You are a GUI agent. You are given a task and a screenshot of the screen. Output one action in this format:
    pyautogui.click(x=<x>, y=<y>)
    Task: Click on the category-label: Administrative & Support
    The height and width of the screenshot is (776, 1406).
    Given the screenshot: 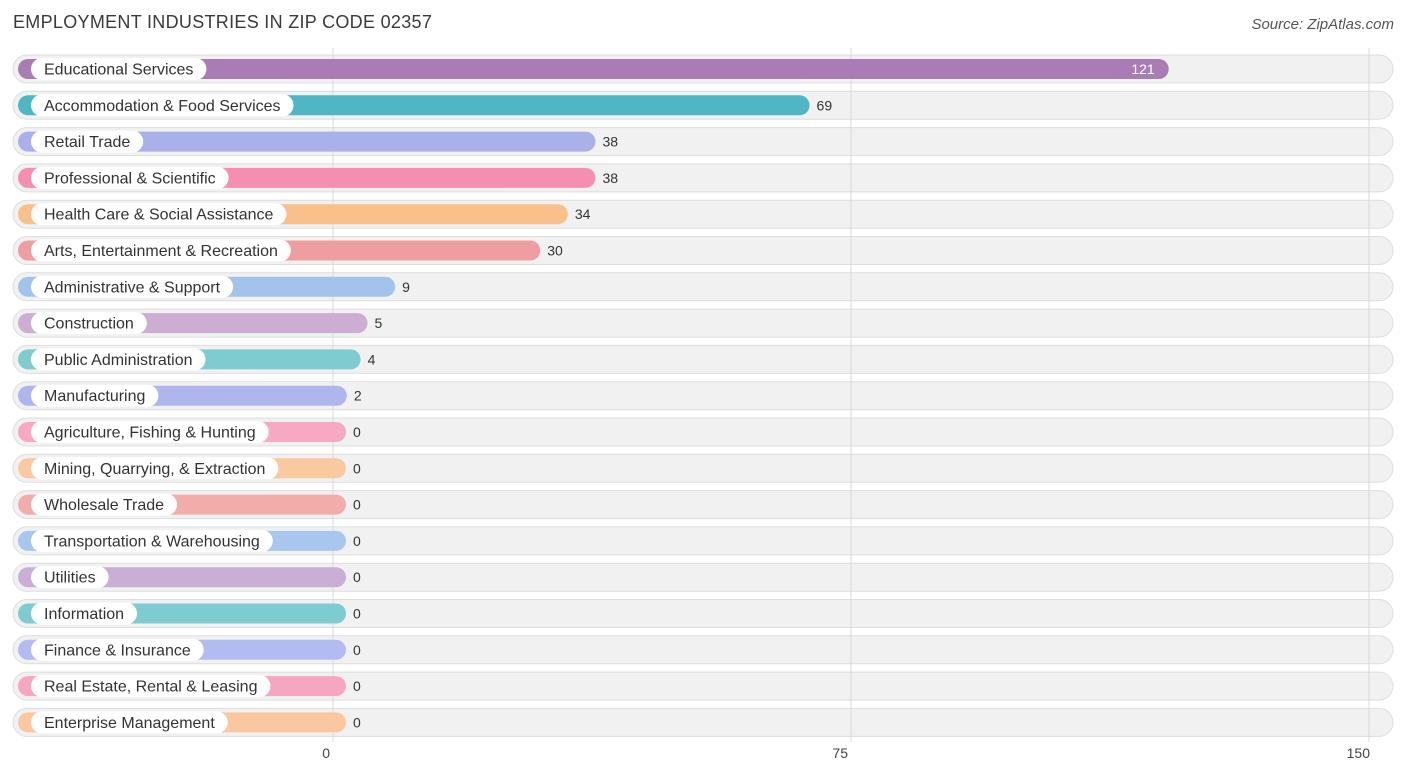 What is the action you would take?
    pyautogui.click(x=132, y=287)
    